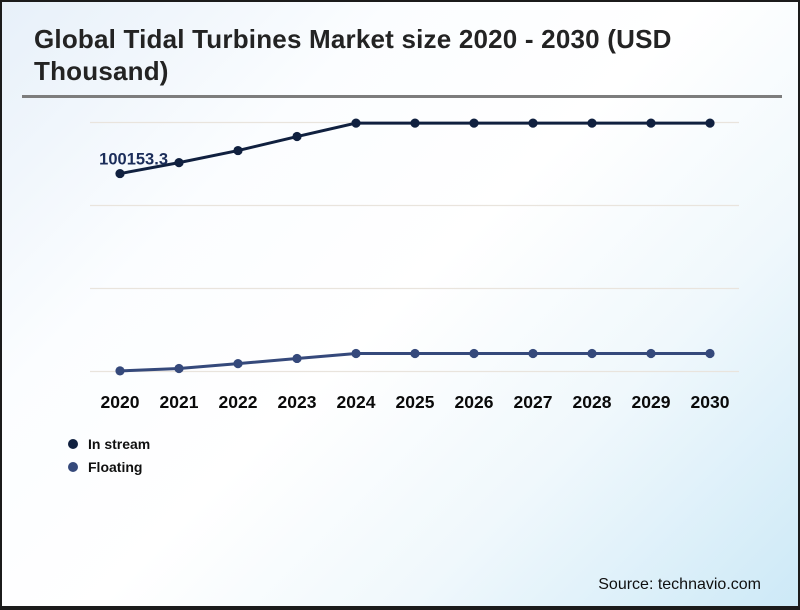 The height and width of the screenshot is (610, 800). What do you see at coordinates (533, 402) in the screenshot?
I see `x-axis-label: 2027` at bounding box center [533, 402].